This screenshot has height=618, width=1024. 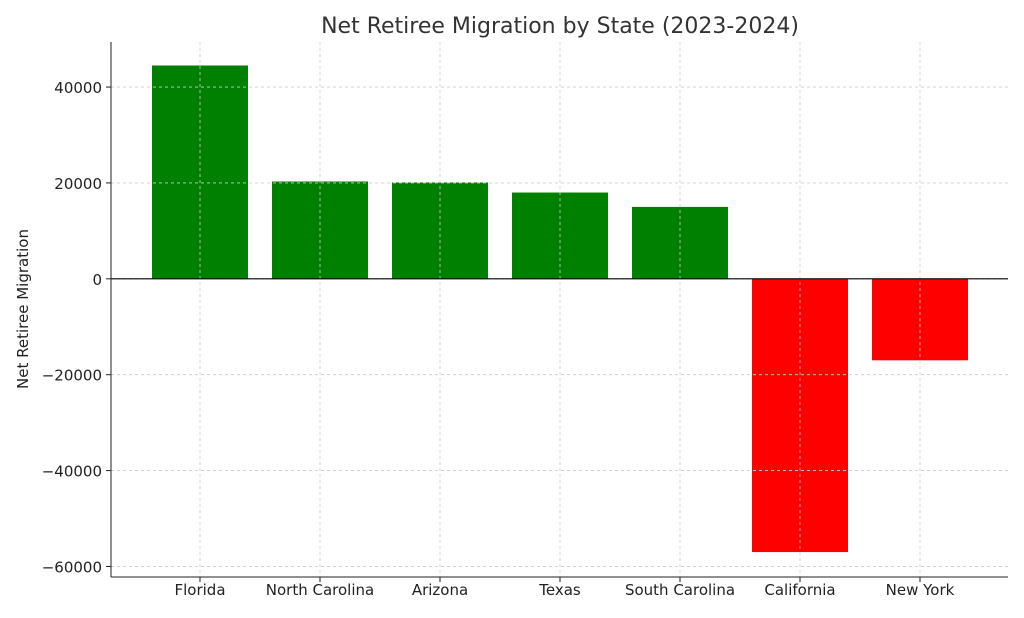 What do you see at coordinates (72, 472) in the screenshot?
I see `y-tick-label: −40000` at bounding box center [72, 472].